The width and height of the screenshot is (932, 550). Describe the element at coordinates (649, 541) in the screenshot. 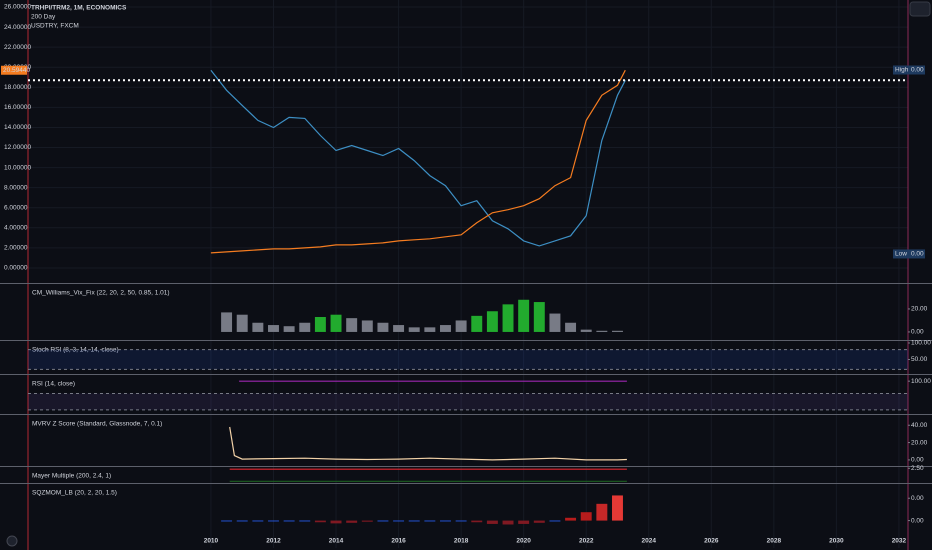

I see `x-tick-label: 2024` at that location.